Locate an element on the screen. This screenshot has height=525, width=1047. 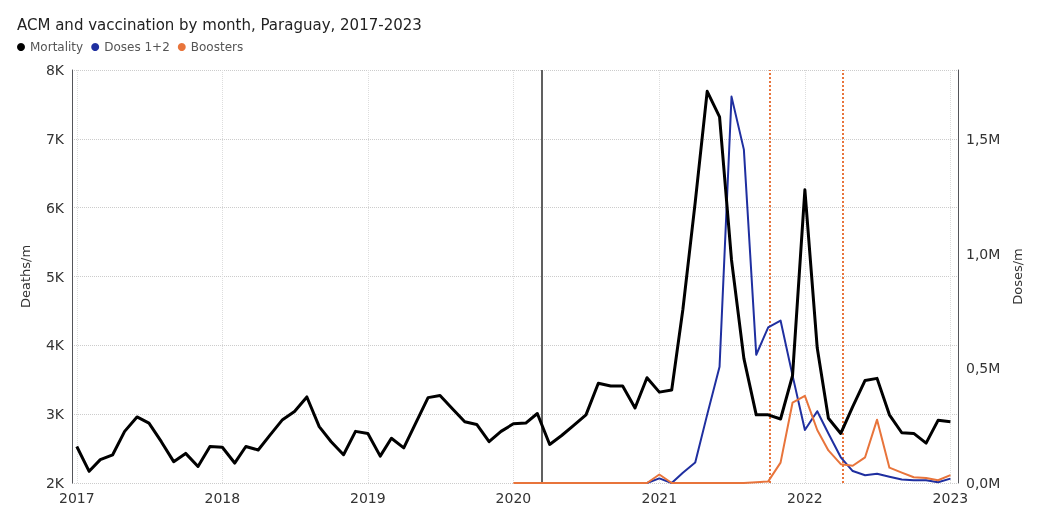
legend-label: Boosters is located at coordinates (217, 47).